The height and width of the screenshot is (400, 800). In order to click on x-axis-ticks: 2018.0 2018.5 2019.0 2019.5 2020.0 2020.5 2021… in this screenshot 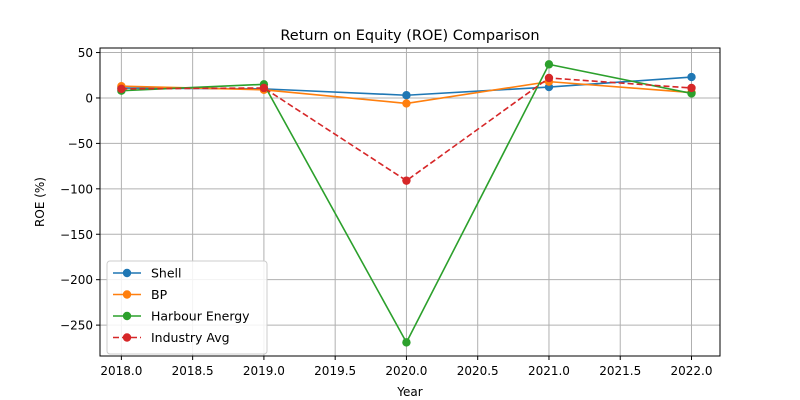, I will do `click(406, 367)`.